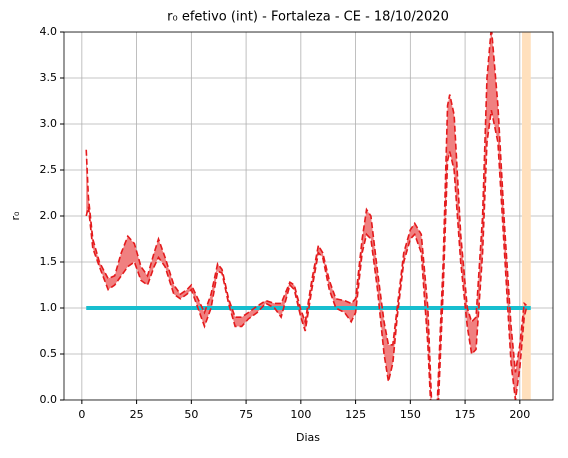 The height and width of the screenshot is (458, 568). What do you see at coordinates (49, 123) in the screenshot?
I see `y-tick-label: 3.0` at bounding box center [49, 123].